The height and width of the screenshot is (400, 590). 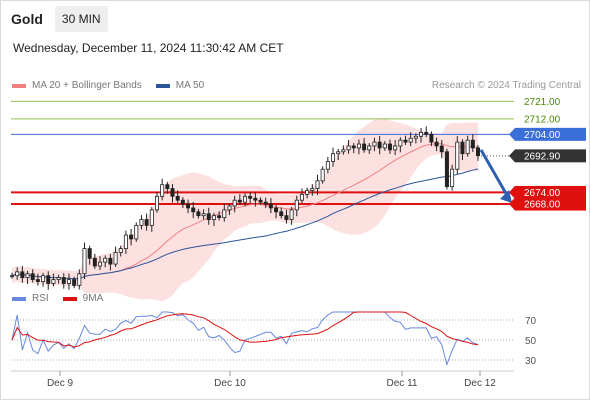 What do you see at coordinates (542, 205) in the screenshot?
I see `price-level-label: 2668.00` at bounding box center [542, 205].